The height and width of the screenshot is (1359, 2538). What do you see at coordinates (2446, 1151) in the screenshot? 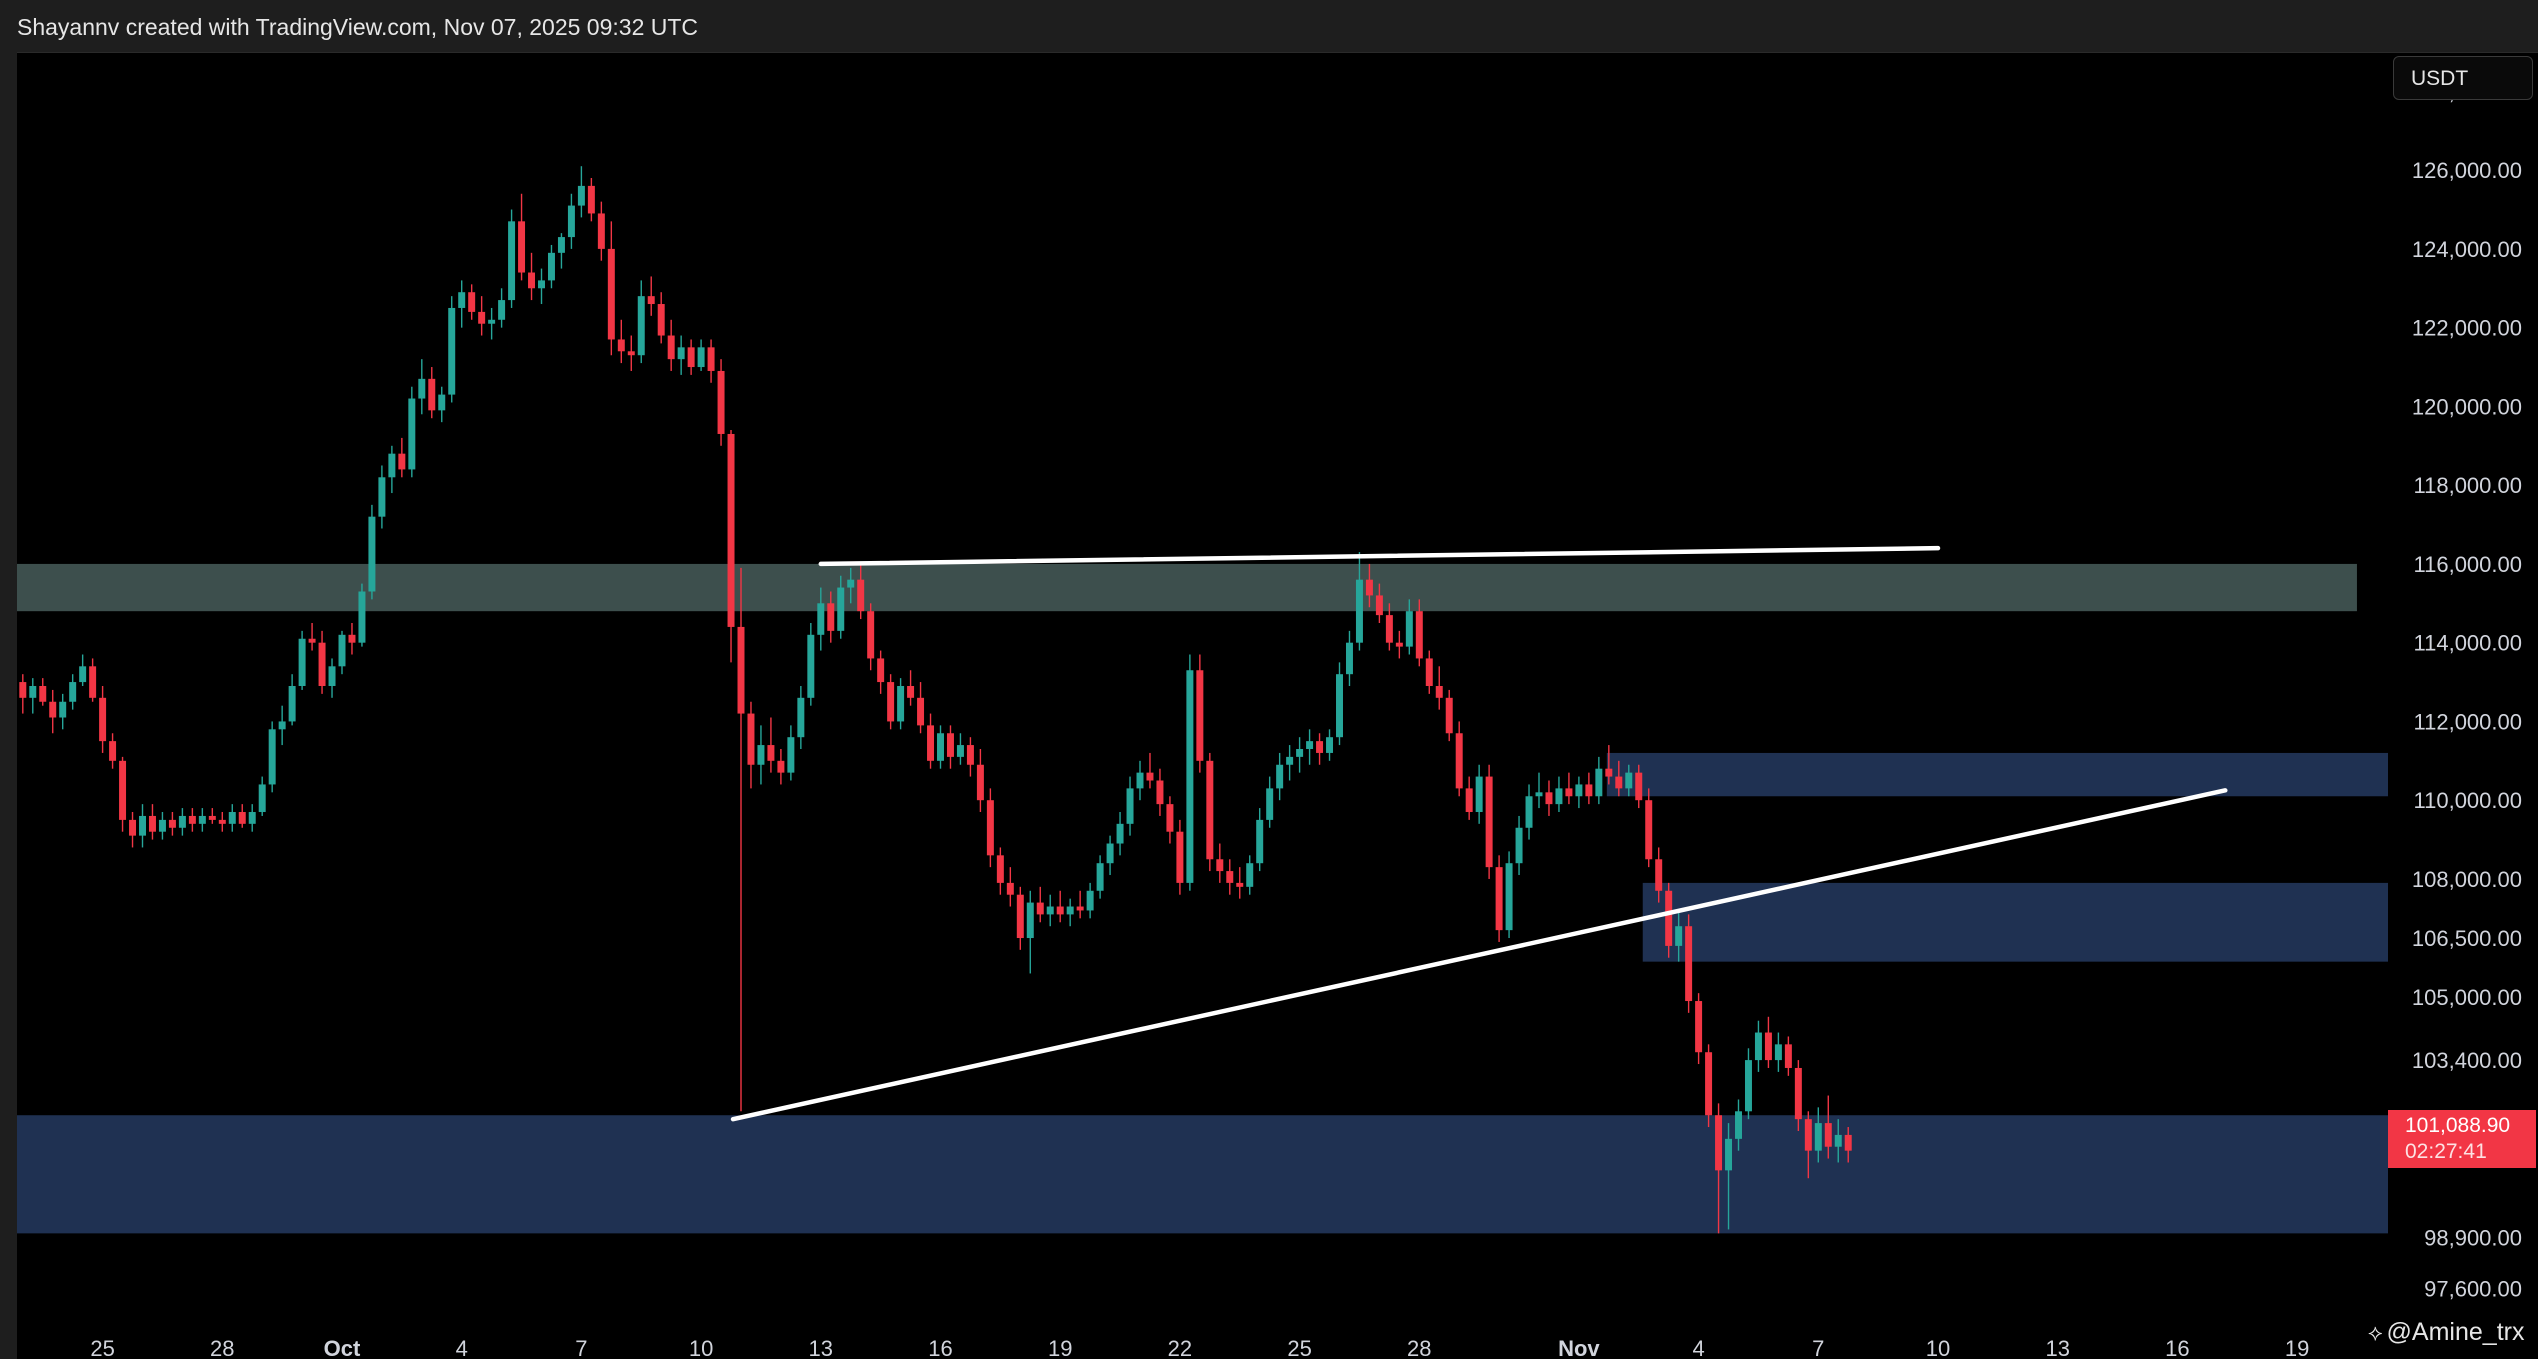
I see `bar-countdown: 02:27:41` at bounding box center [2446, 1151].